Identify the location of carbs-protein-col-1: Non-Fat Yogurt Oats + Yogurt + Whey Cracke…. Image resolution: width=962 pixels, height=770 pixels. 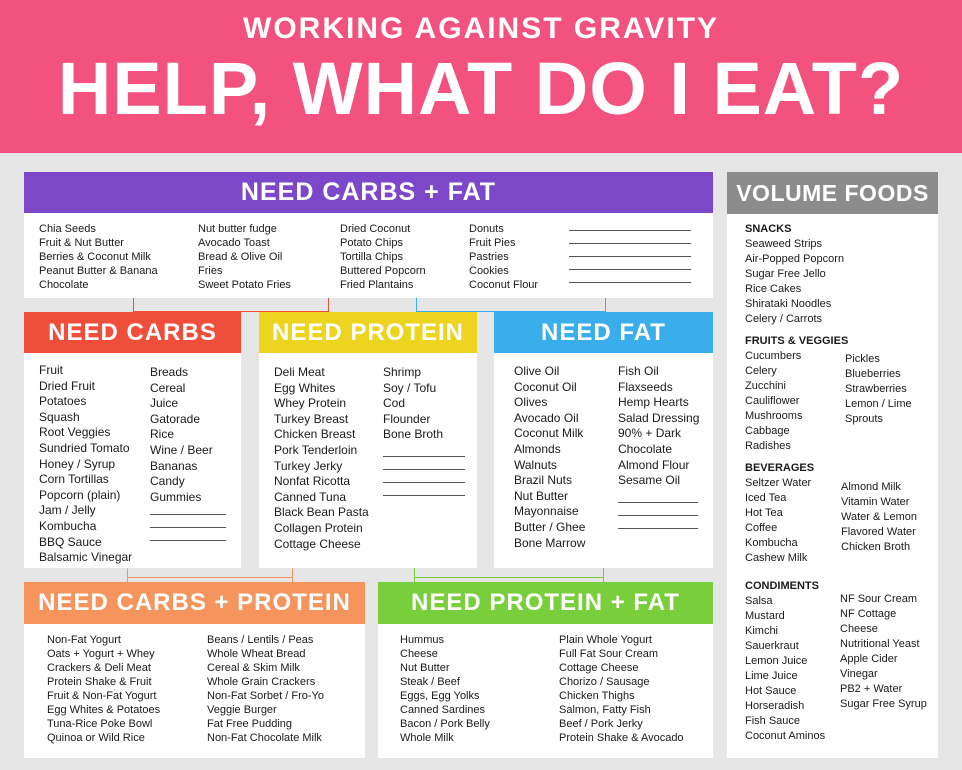
(103, 689).